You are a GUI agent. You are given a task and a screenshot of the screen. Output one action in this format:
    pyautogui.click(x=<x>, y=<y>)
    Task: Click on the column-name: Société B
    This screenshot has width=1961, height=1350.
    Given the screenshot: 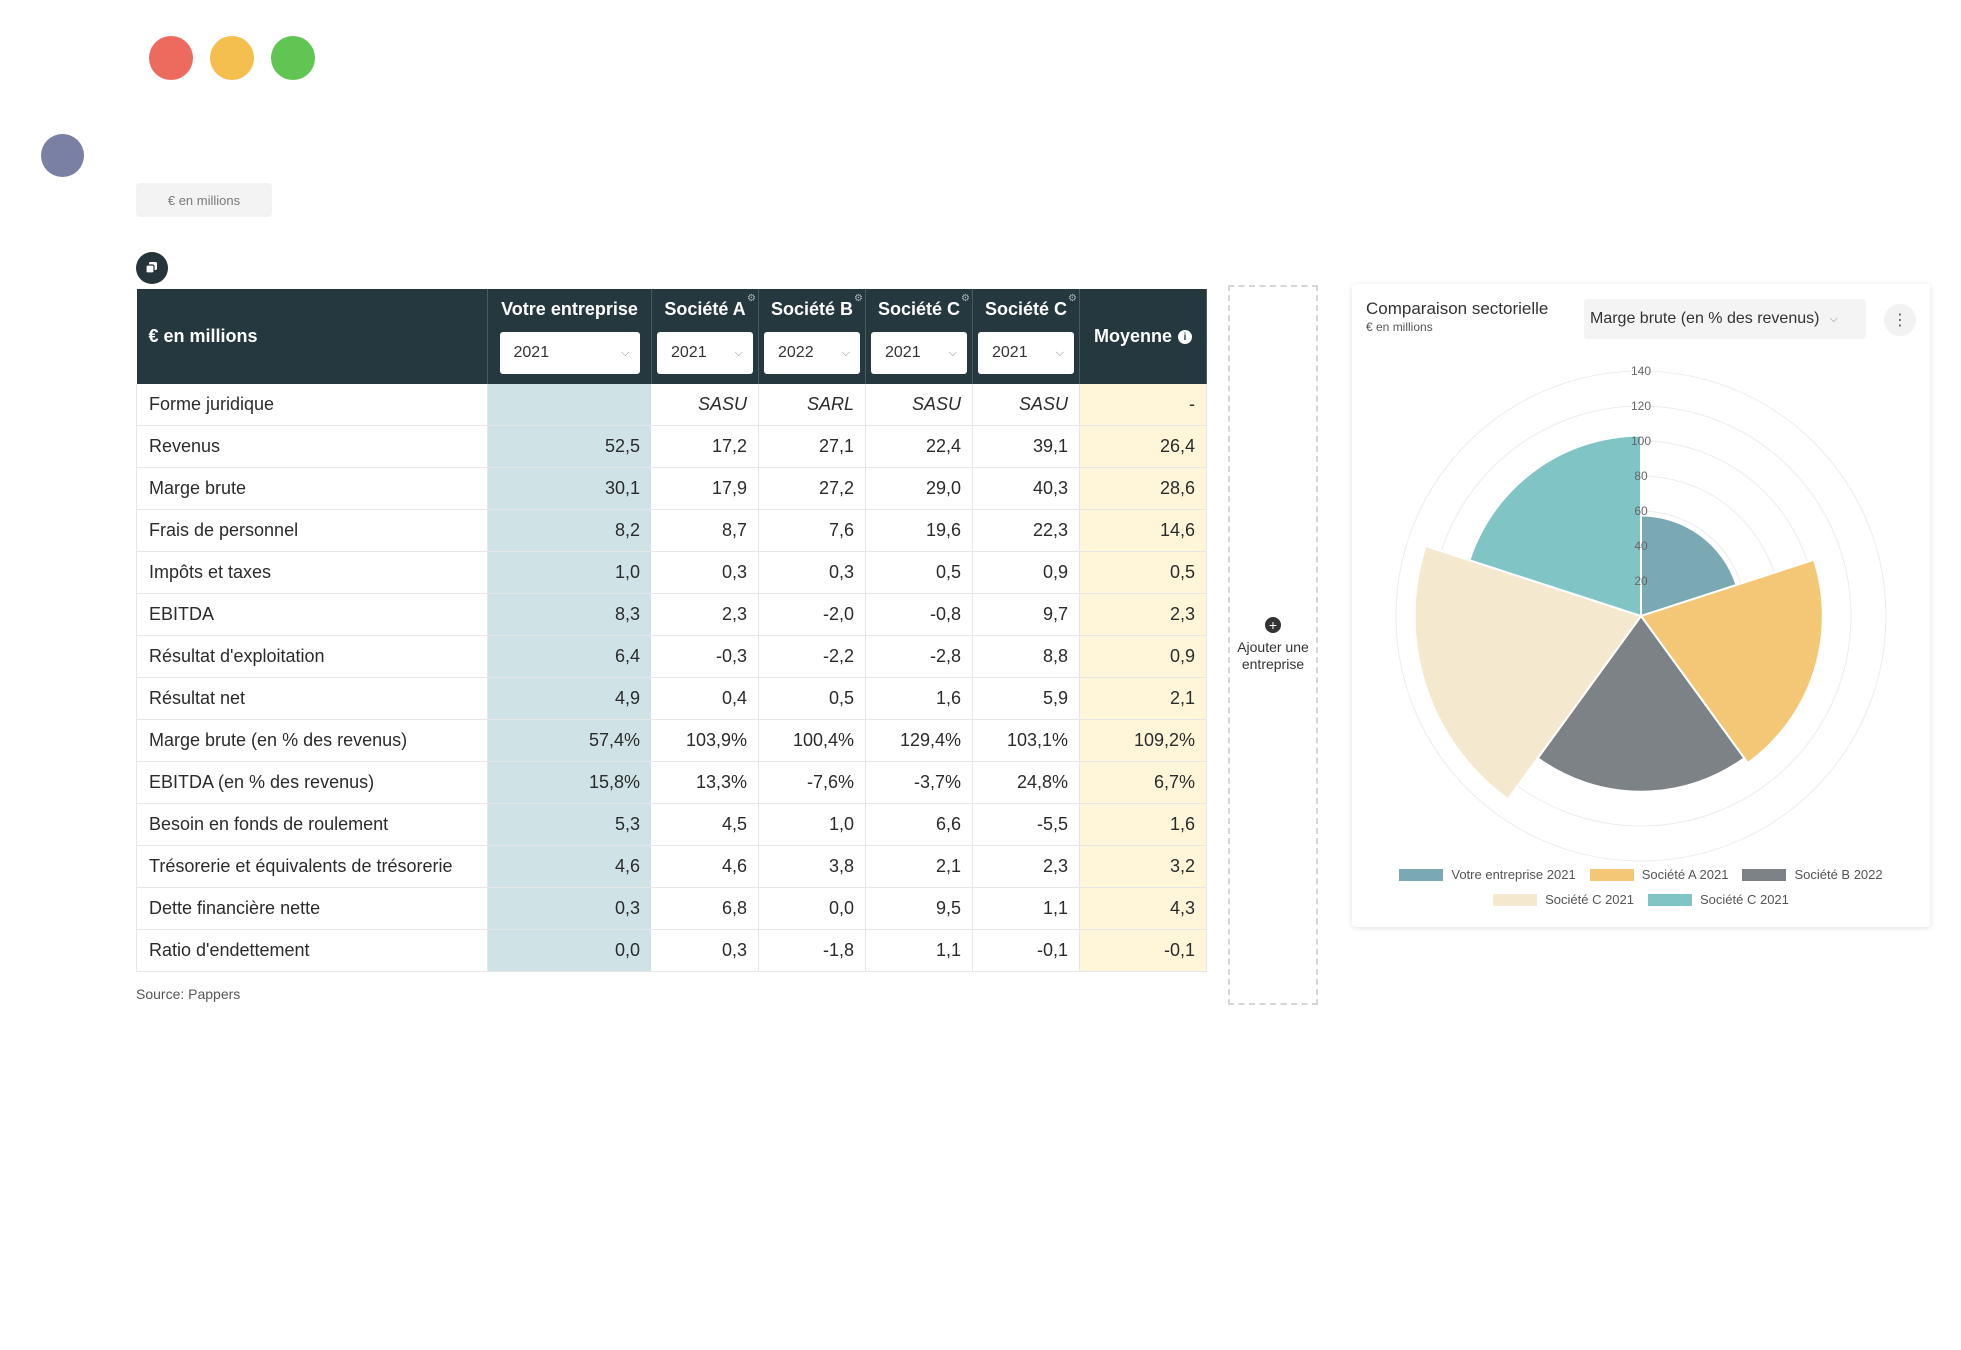 What is the action you would take?
    pyautogui.click(x=812, y=309)
    